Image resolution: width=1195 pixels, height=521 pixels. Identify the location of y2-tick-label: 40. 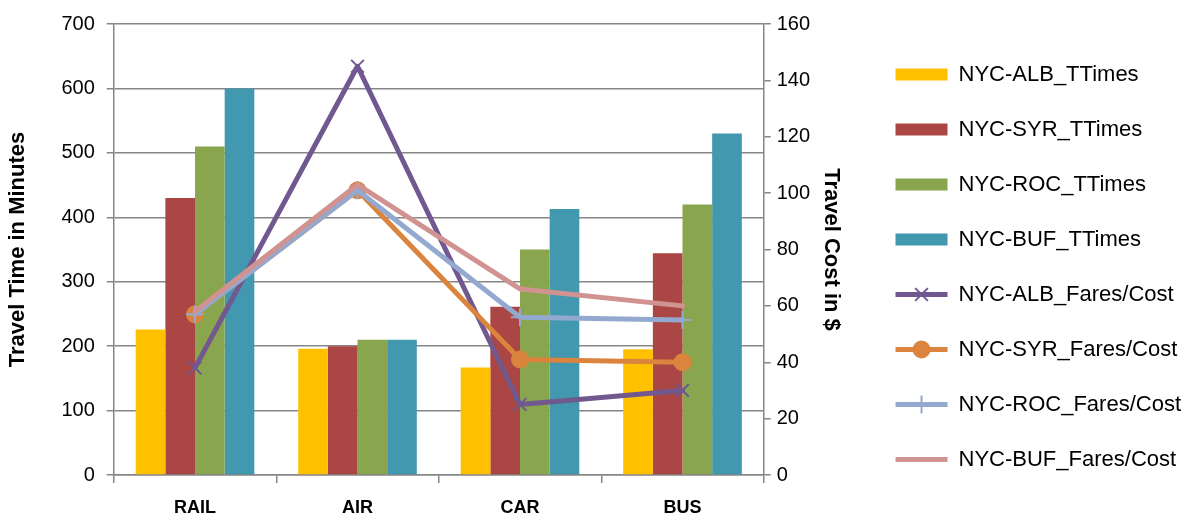
(787, 360).